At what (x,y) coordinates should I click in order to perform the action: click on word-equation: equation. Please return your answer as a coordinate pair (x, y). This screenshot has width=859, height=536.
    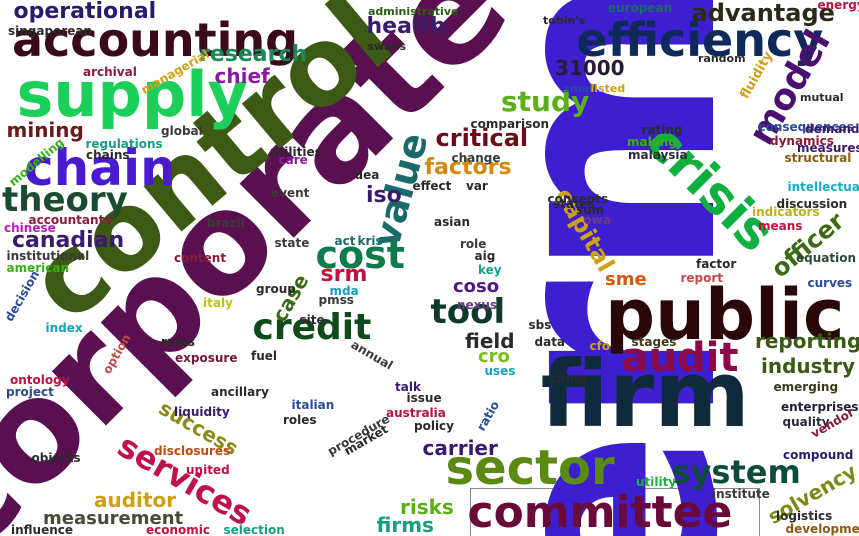
    Looking at the image, I should click on (826, 258).